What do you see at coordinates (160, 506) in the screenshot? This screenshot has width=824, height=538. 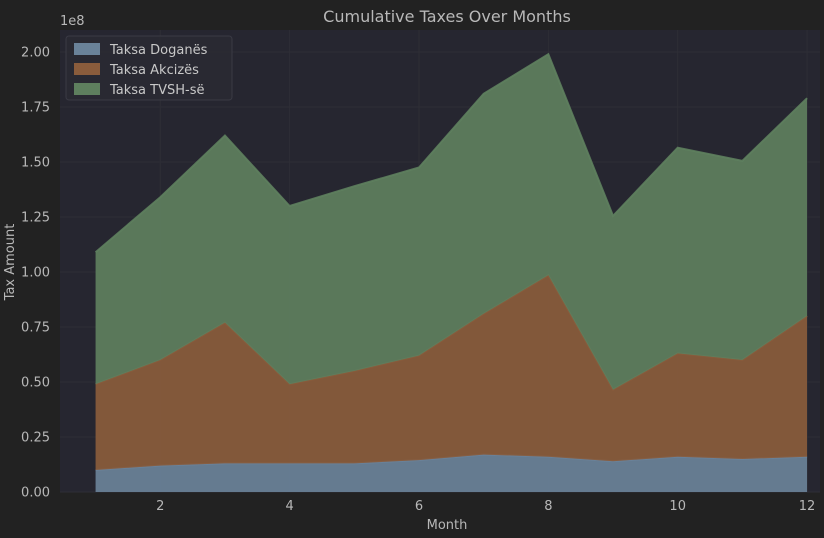 I see `x-tick-label: 2` at bounding box center [160, 506].